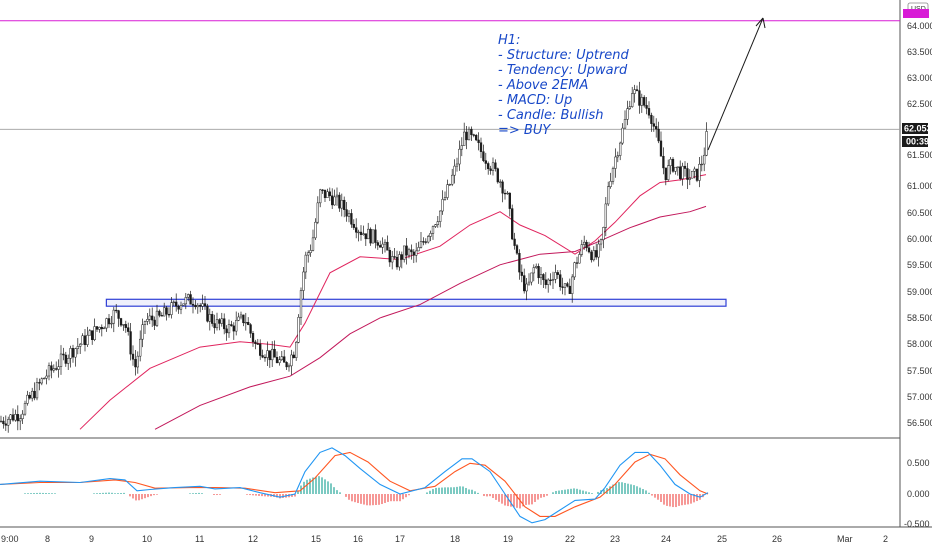 This screenshot has width=932, height=550. I want to click on time-tick-label: Mar, so click(845, 539).